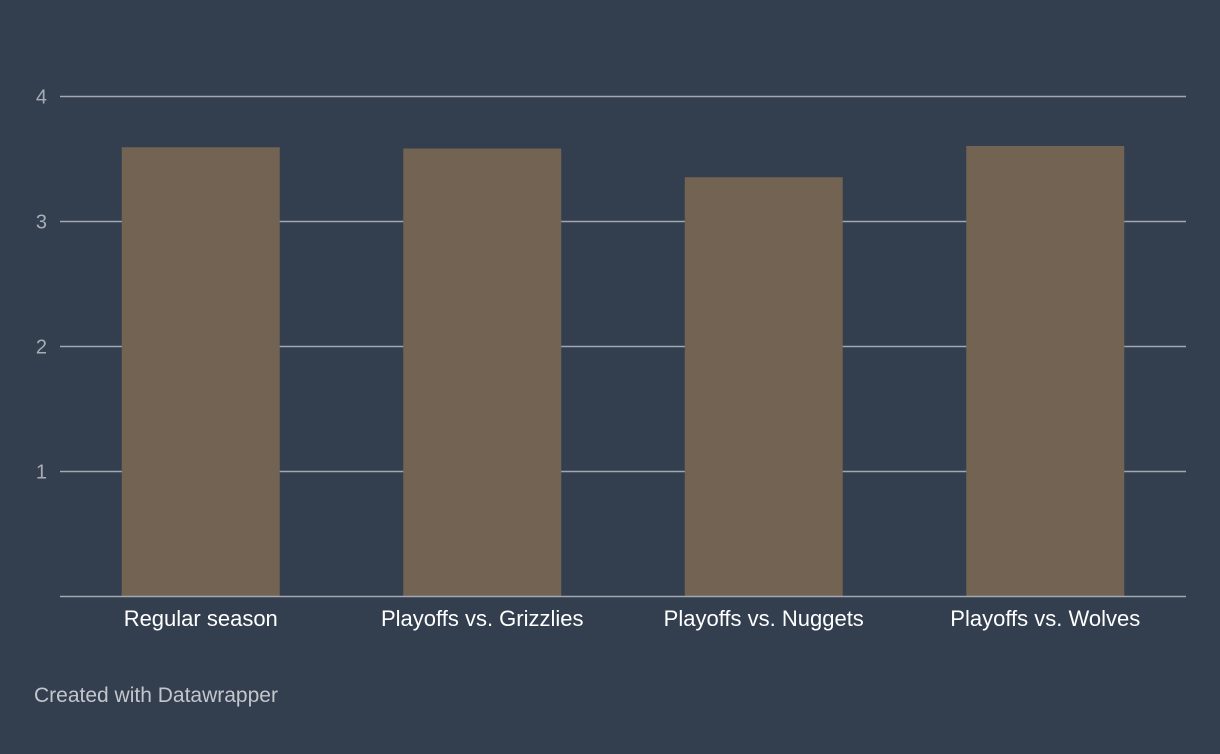  Describe the element at coordinates (764, 618) in the screenshot. I see `category-label: Playoffs vs. Nuggets` at that location.